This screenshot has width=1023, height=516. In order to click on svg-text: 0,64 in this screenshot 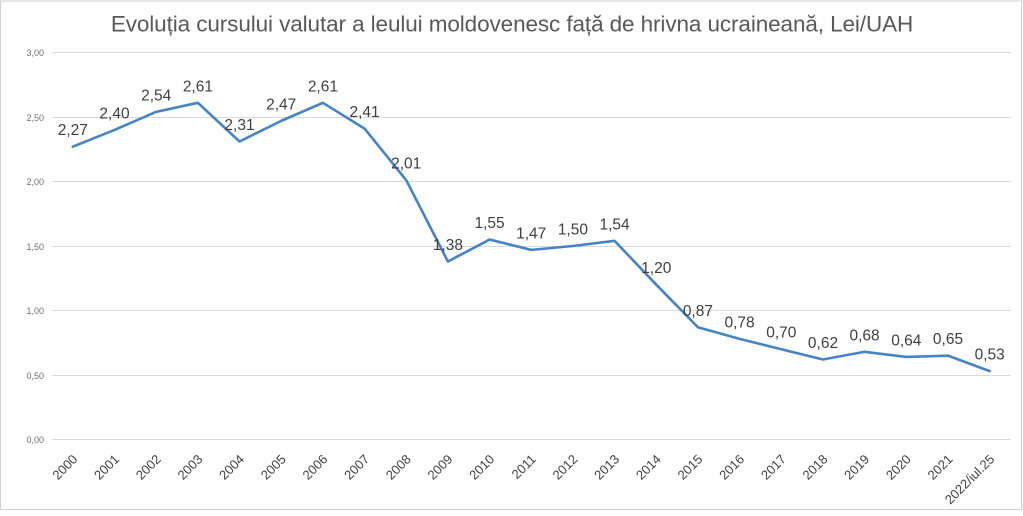, I will do `click(906, 340)`.